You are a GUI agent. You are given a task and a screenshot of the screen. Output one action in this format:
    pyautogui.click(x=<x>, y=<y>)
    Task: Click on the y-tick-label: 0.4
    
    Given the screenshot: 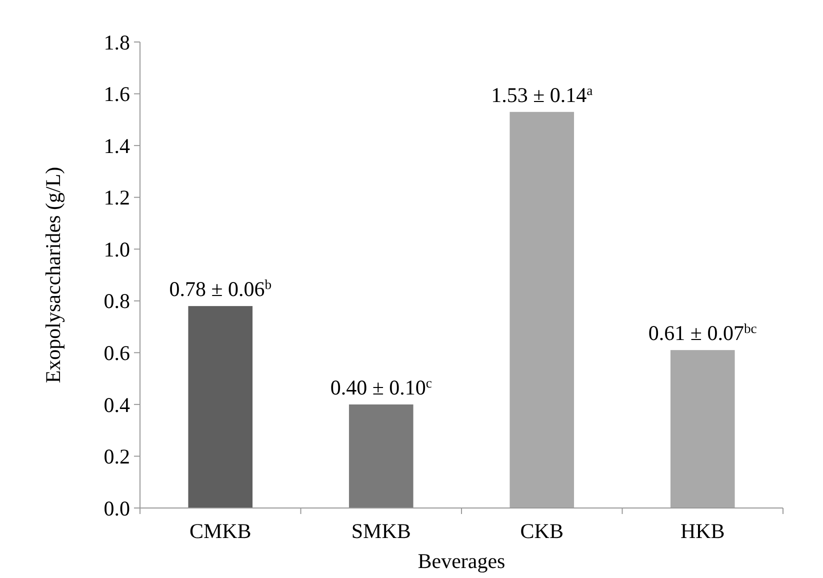 What is the action you would take?
    pyautogui.click(x=117, y=404)
    